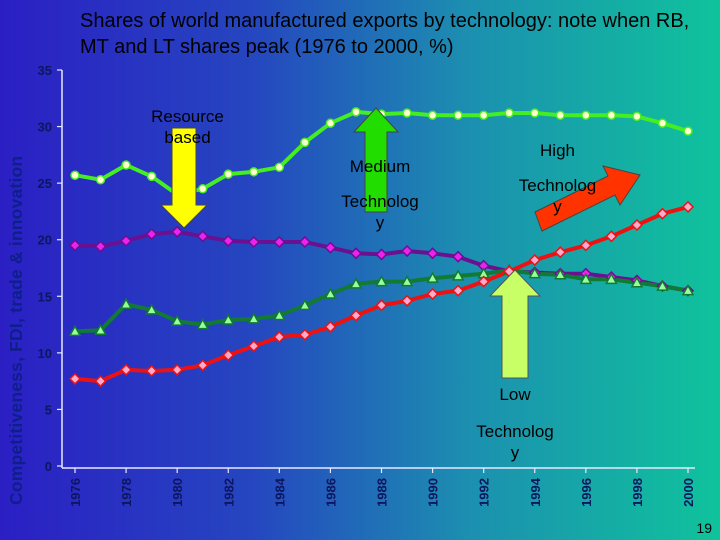 The height and width of the screenshot is (540, 720). What do you see at coordinates (187, 116) in the screenshot?
I see `resource-based-line1: Resource` at bounding box center [187, 116].